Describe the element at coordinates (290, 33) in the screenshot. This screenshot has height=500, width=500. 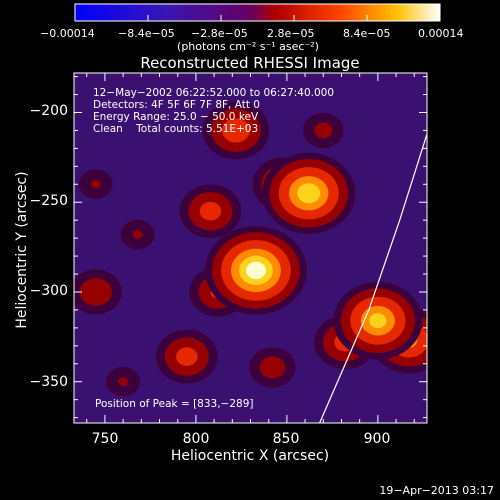
I see `colorbar-tick-label-3: 2.8e−05` at that location.